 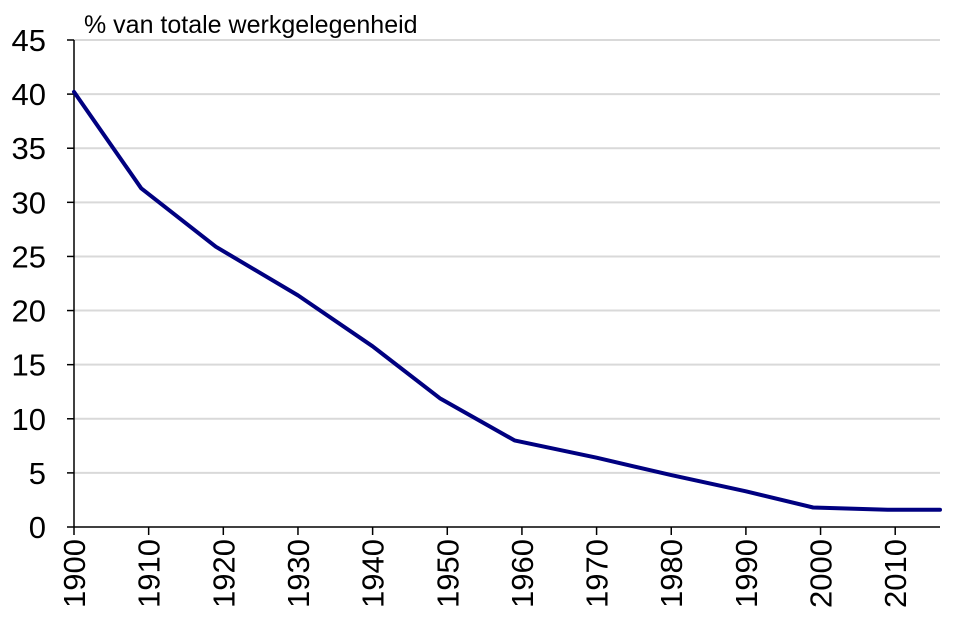 What do you see at coordinates (746, 573) in the screenshot?
I see `x-tick-label-1990: 1990` at bounding box center [746, 573].